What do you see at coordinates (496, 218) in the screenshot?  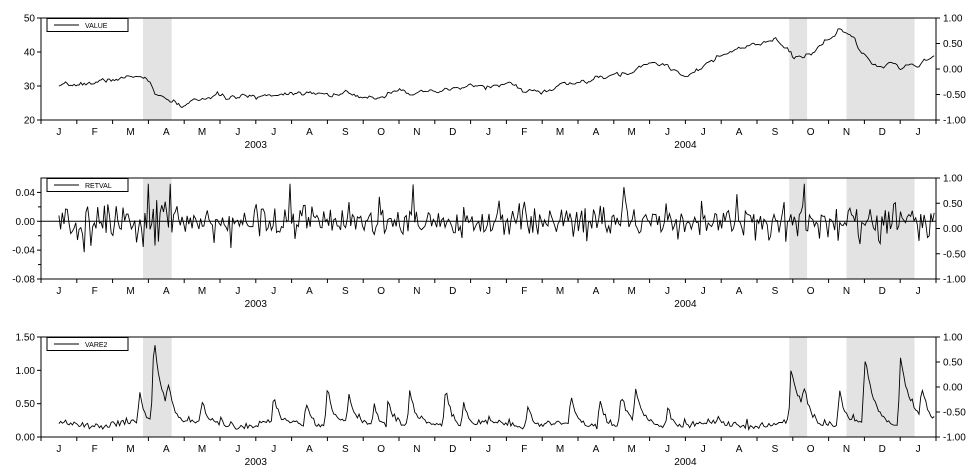 I see `series-line-retval` at bounding box center [496, 218].